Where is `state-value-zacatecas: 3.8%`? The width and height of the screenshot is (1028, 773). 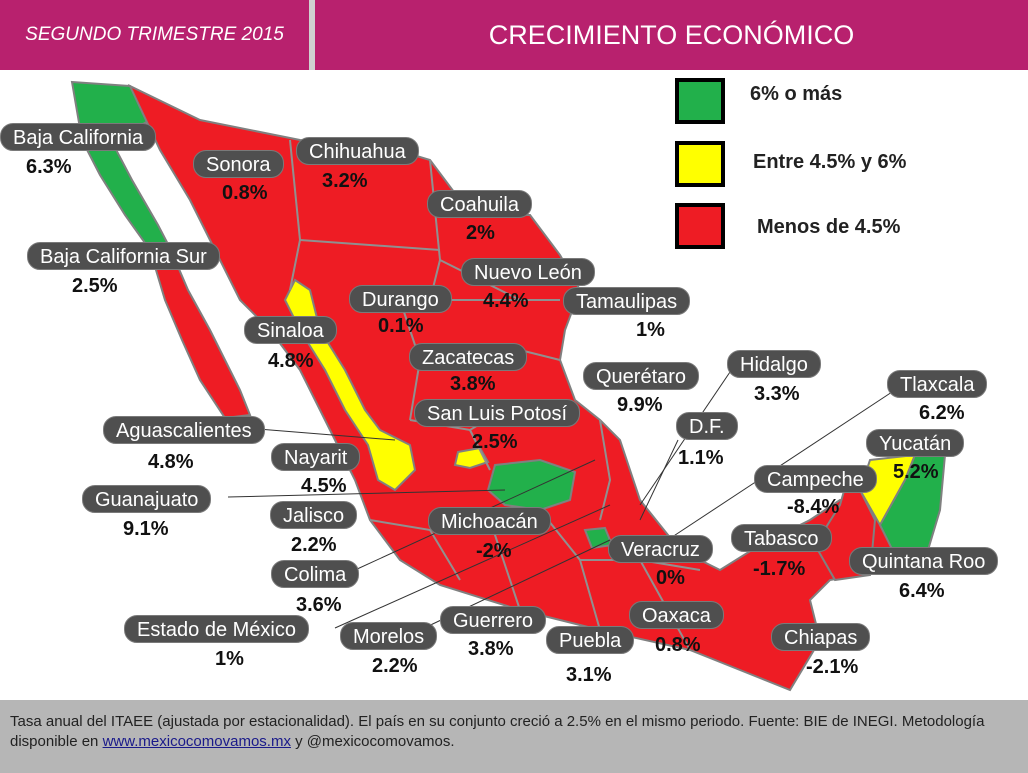
state-value-zacatecas: 3.8% is located at coordinates (473, 384).